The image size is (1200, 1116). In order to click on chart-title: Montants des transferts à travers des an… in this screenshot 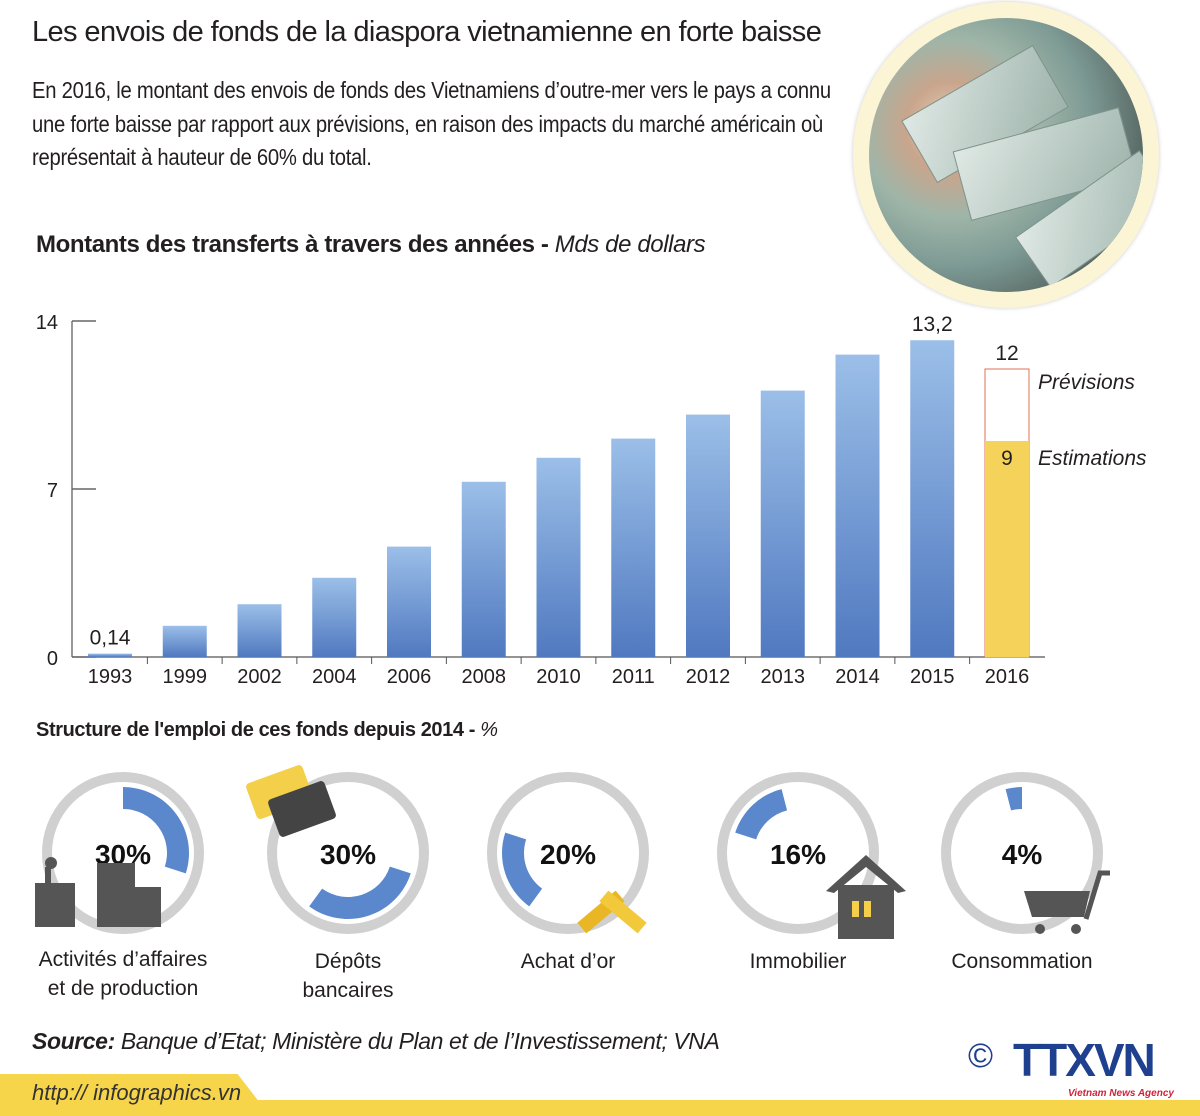, I will do `click(371, 244)`.